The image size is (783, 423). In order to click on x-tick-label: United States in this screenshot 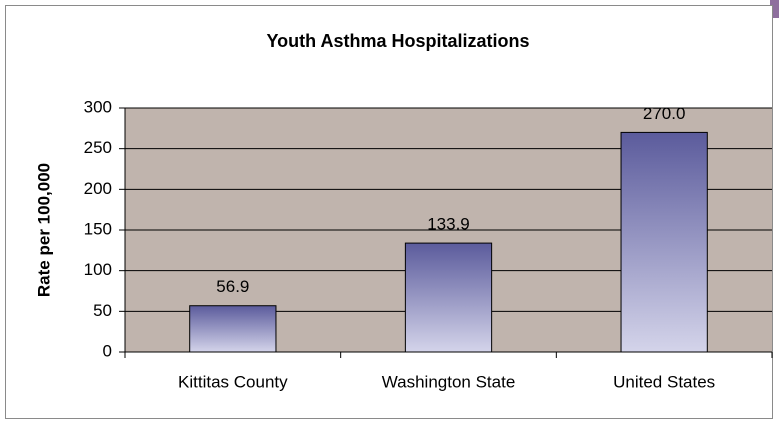, I will do `click(664, 381)`.